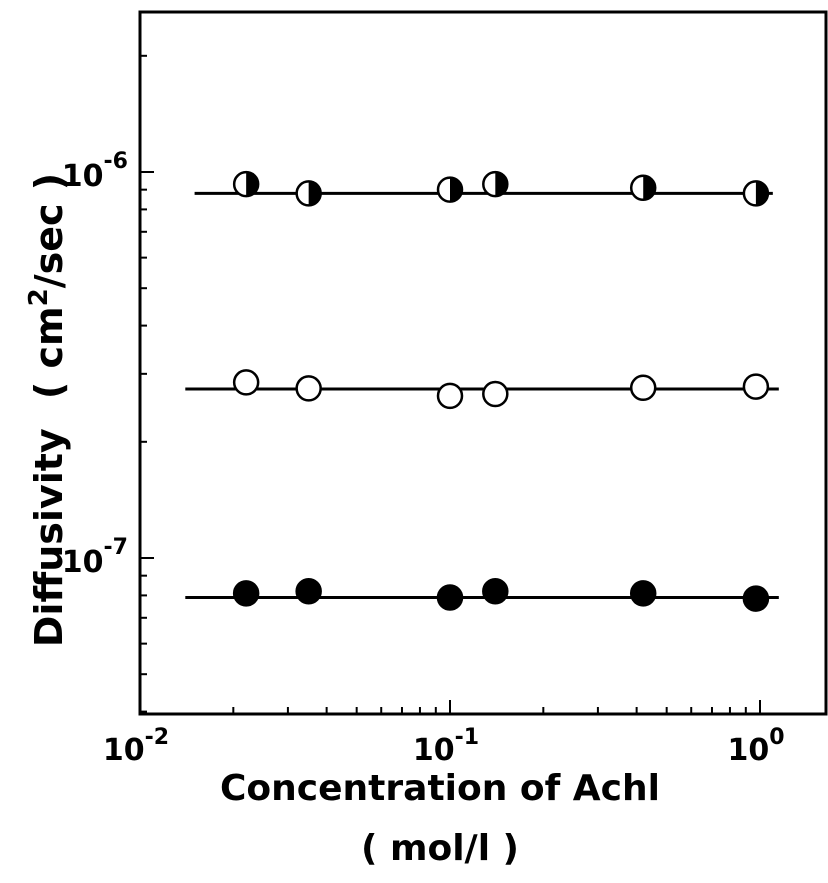 This screenshot has height=883, width=828. What do you see at coordinates (49, 537) in the screenshot?
I see `y-axis-label: Diffusivity` at bounding box center [49, 537].